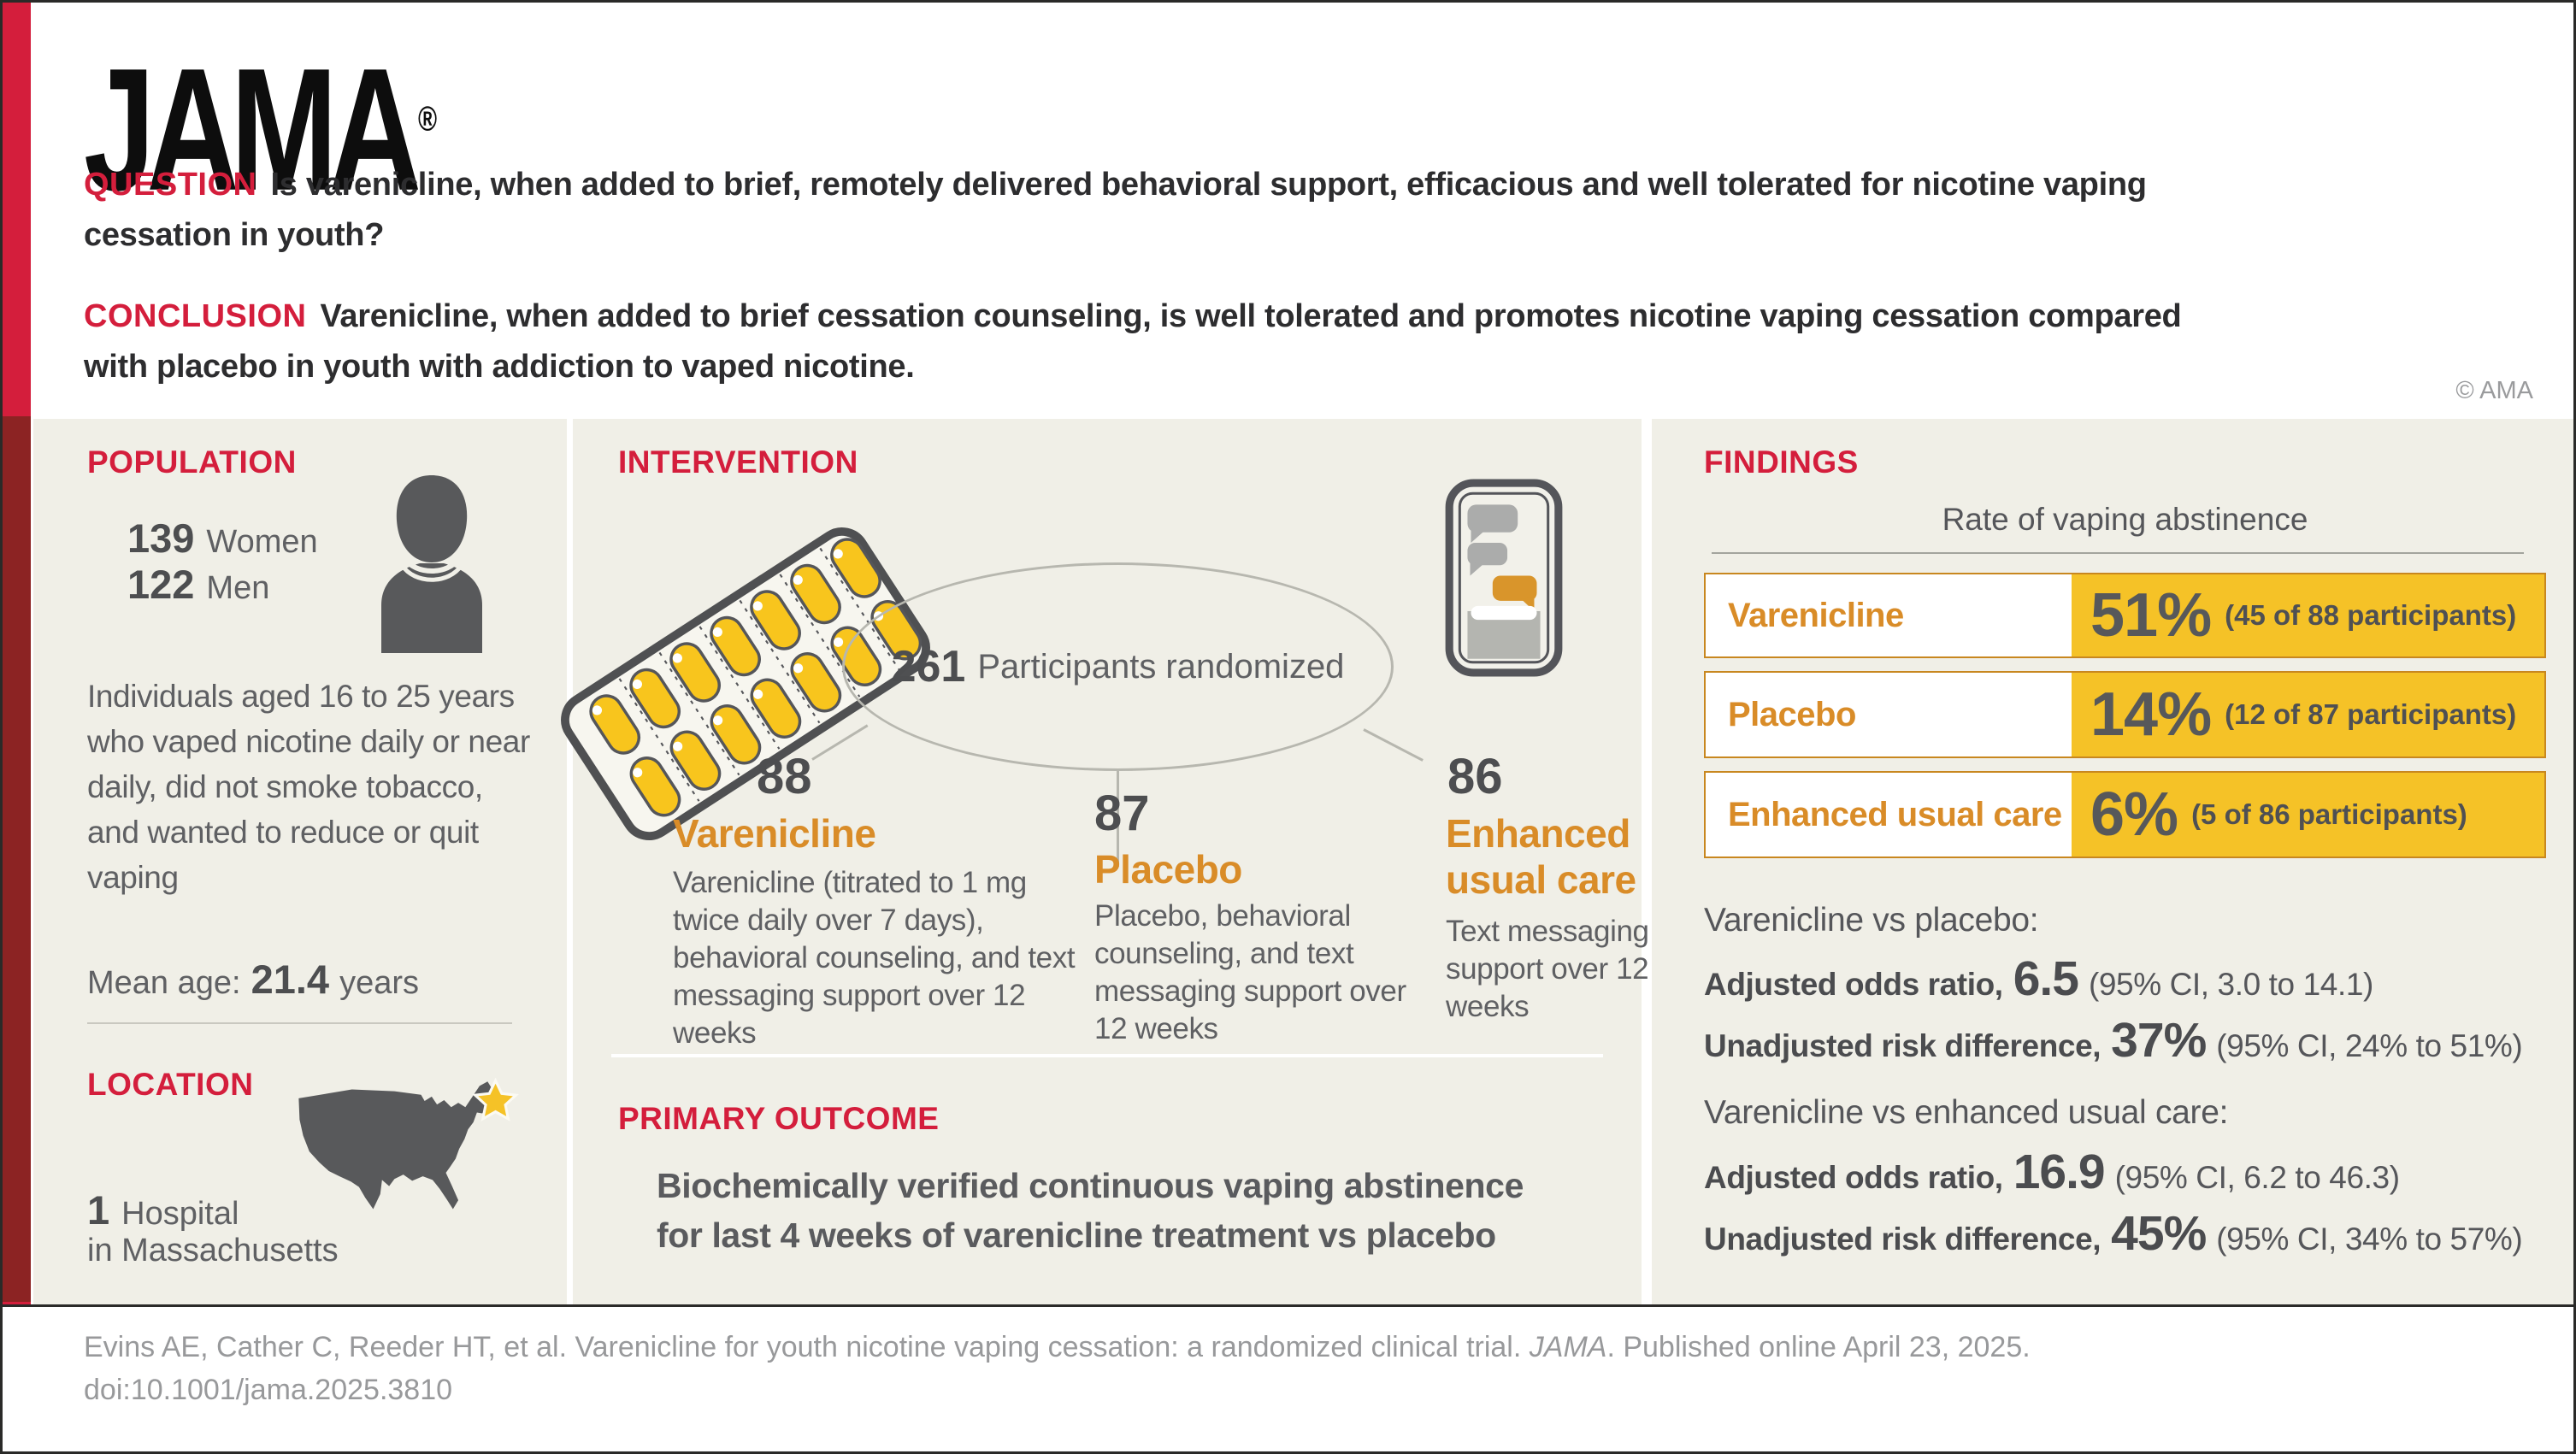 The height and width of the screenshot is (1454, 2576). What do you see at coordinates (774, 833) in the screenshot?
I see `varenicline-group-name: Varenicline` at bounding box center [774, 833].